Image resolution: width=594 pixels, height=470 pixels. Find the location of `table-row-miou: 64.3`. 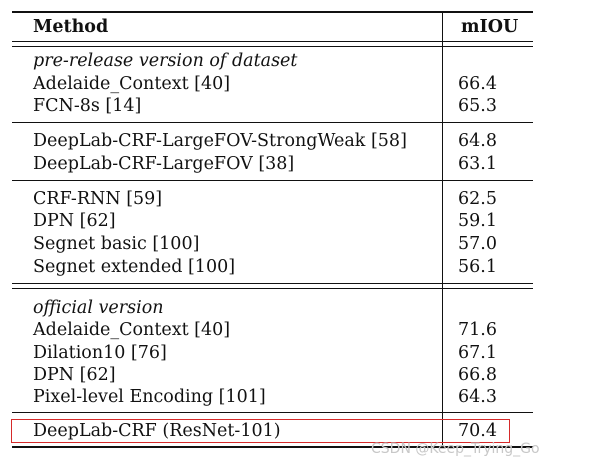

table-row-miou: 64.3 is located at coordinates (477, 397).